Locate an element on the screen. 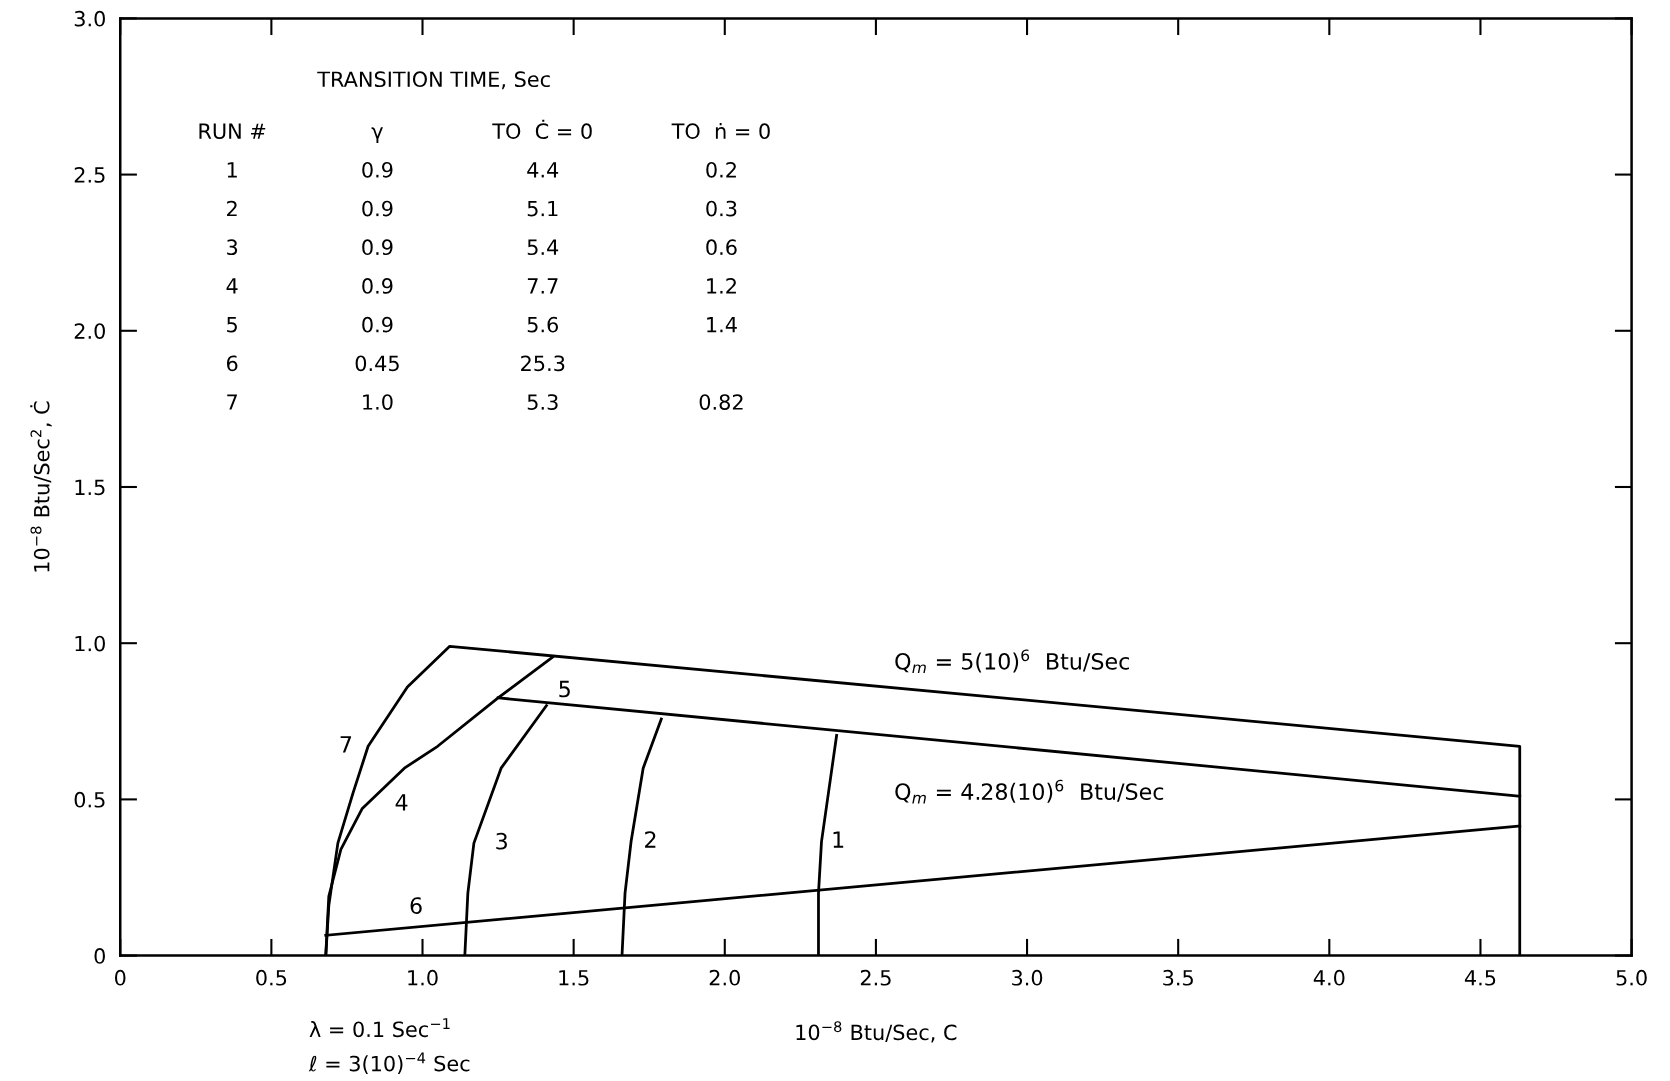 The height and width of the screenshot is (1081, 1670). annotation: 0.3 is located at coordinates (721, 208).